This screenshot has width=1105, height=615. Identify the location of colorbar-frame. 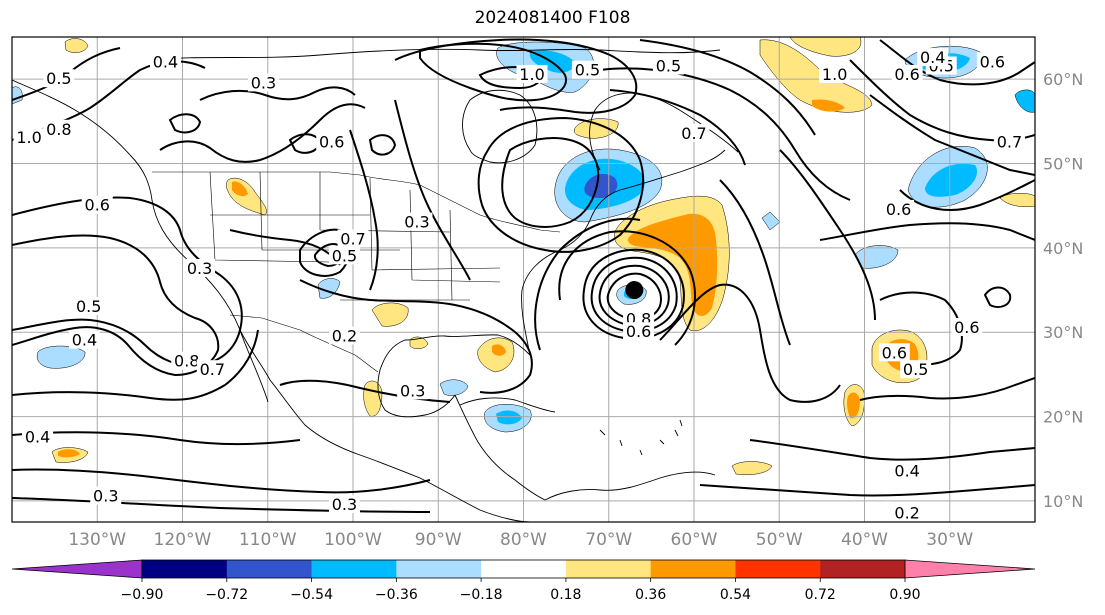
(523, 569).